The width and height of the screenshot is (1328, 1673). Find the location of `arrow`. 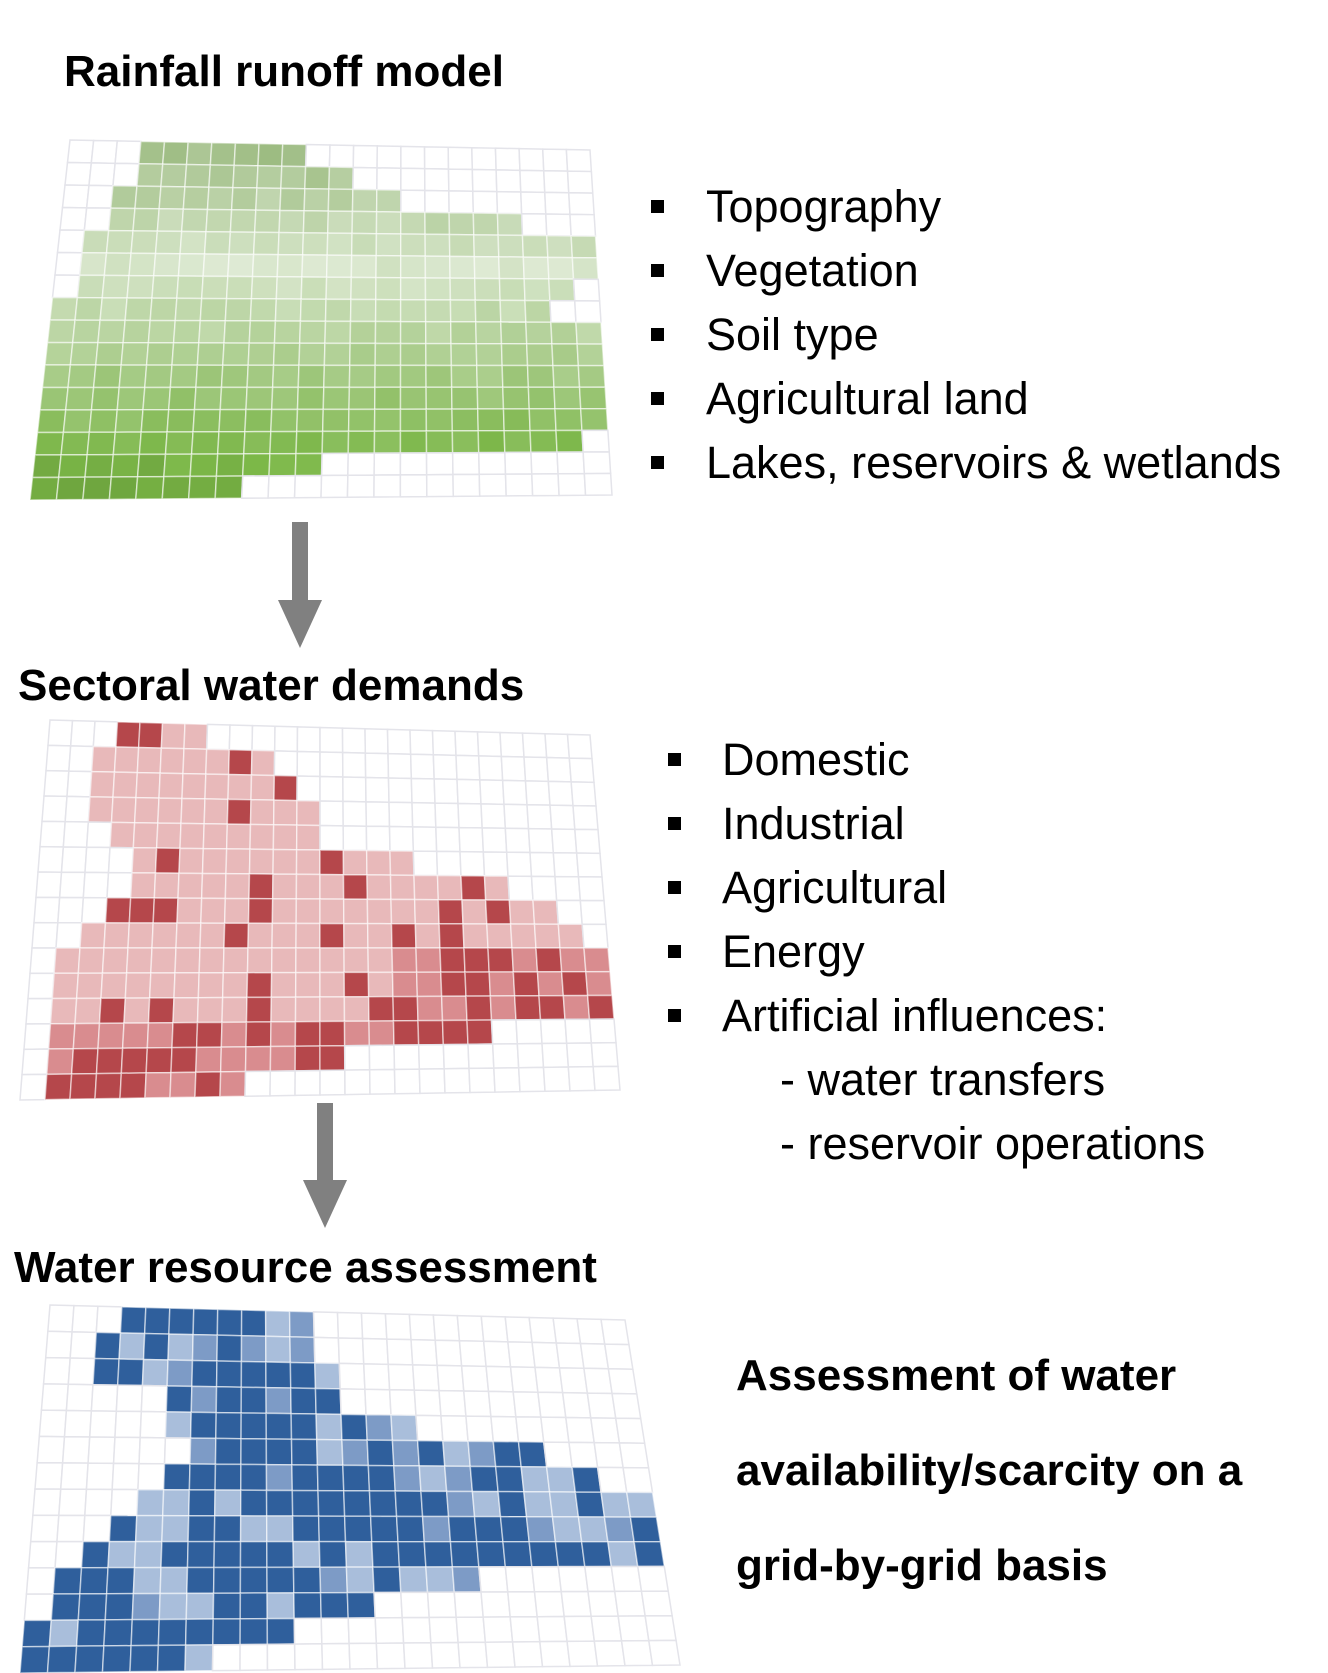

arrow is located at coordinates (300, 585).